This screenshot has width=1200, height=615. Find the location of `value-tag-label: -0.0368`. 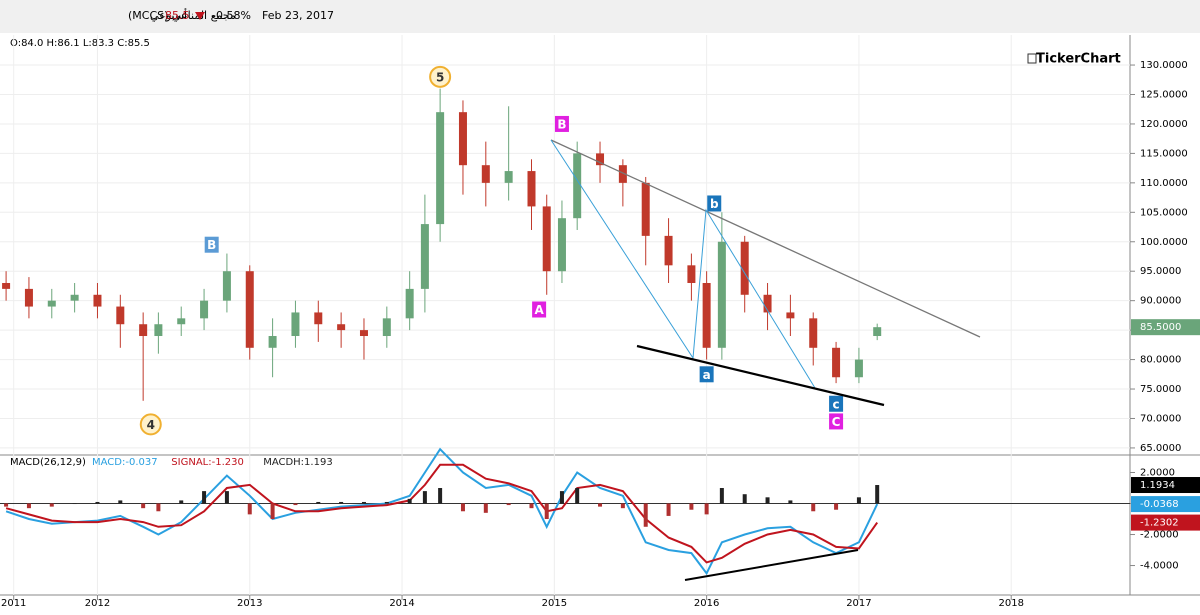

value-tag-label: -0.0368 is located at coordinates (1159, 504).